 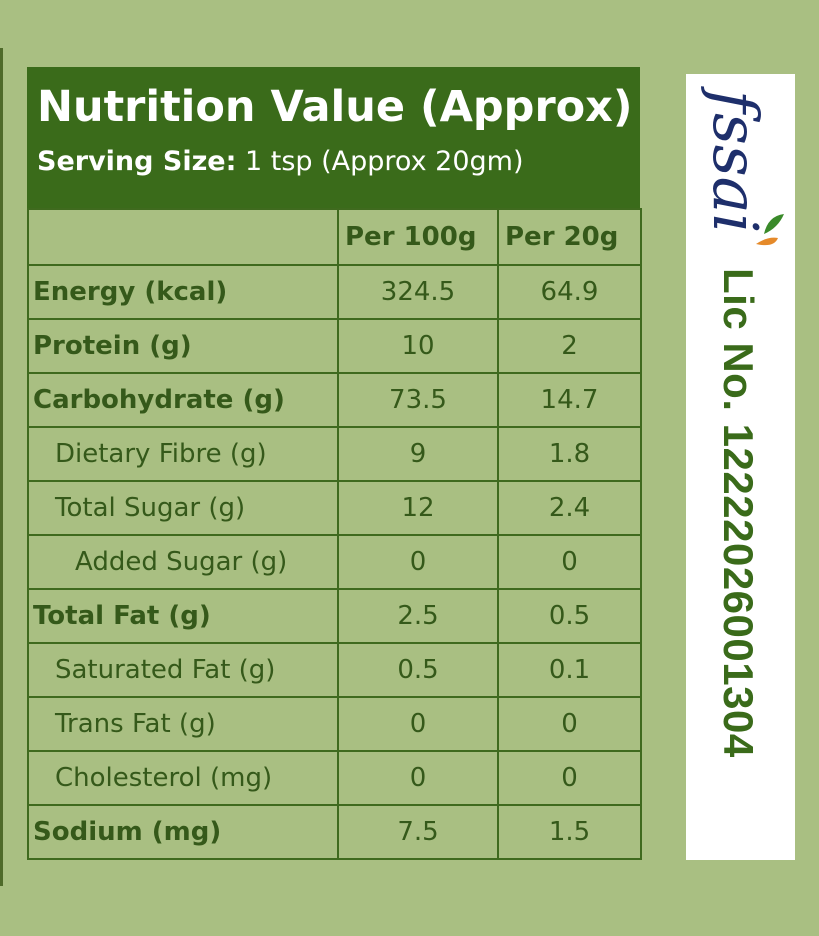 What do you see at coordinates (183, 346) in the screenshot?
I see `nutrient-name: Protein (g)` at bounding box center [183, 346].